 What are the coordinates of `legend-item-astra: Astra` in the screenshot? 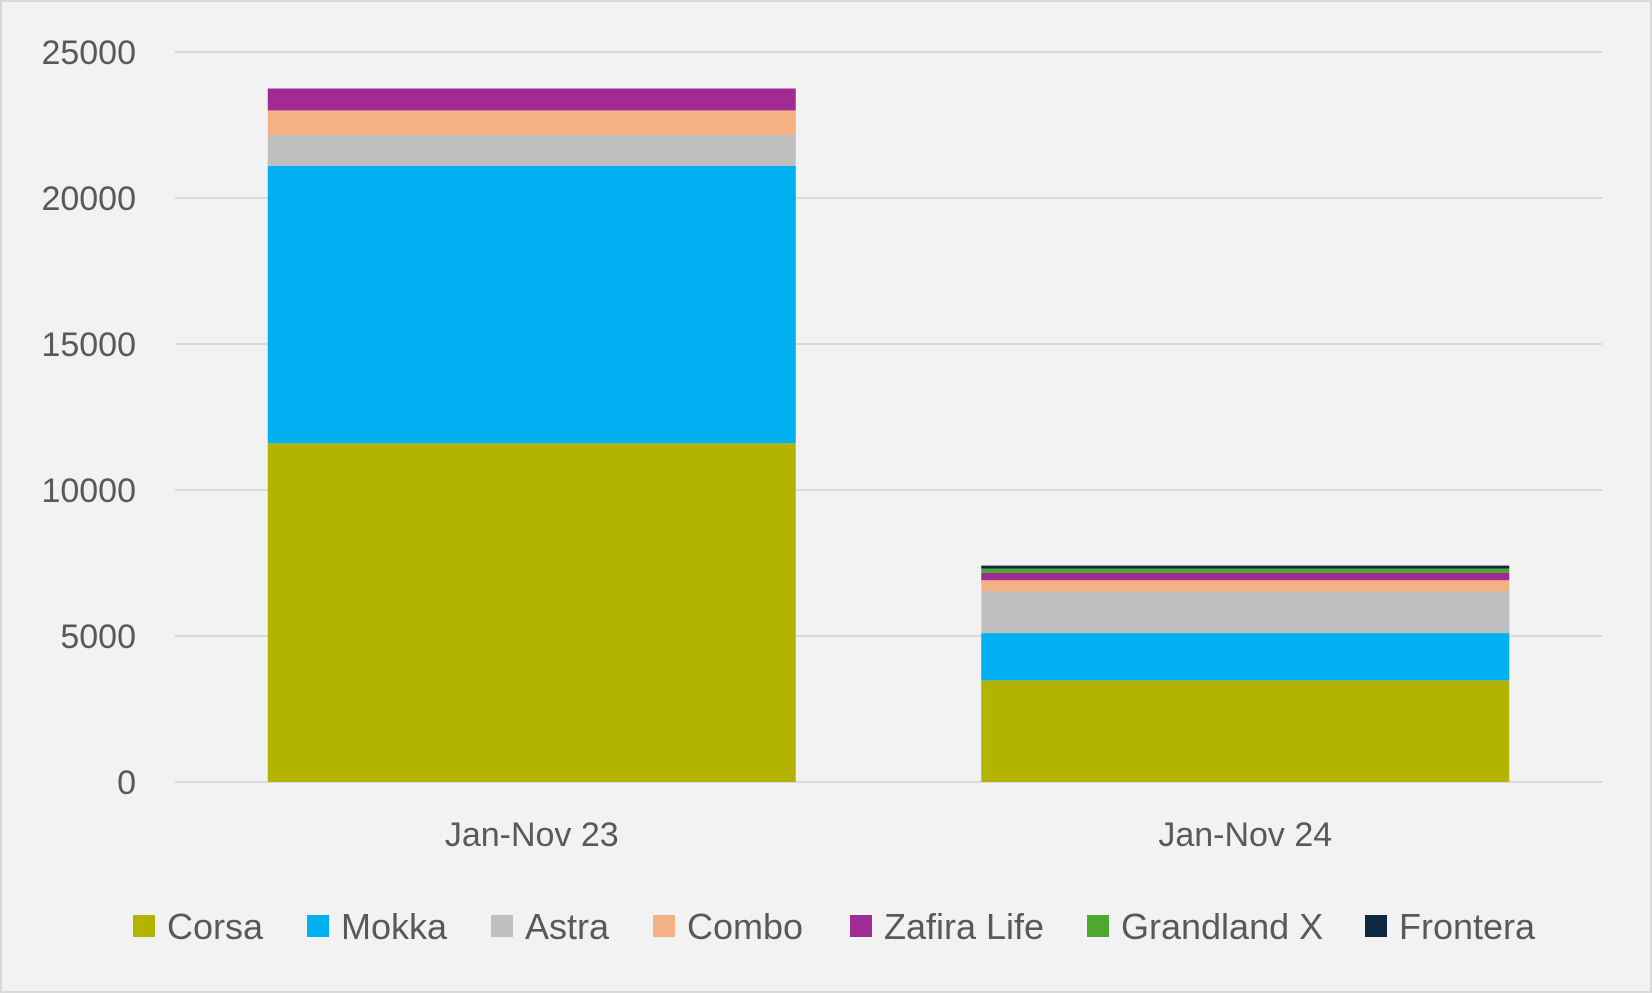 It's located at (550, 926).